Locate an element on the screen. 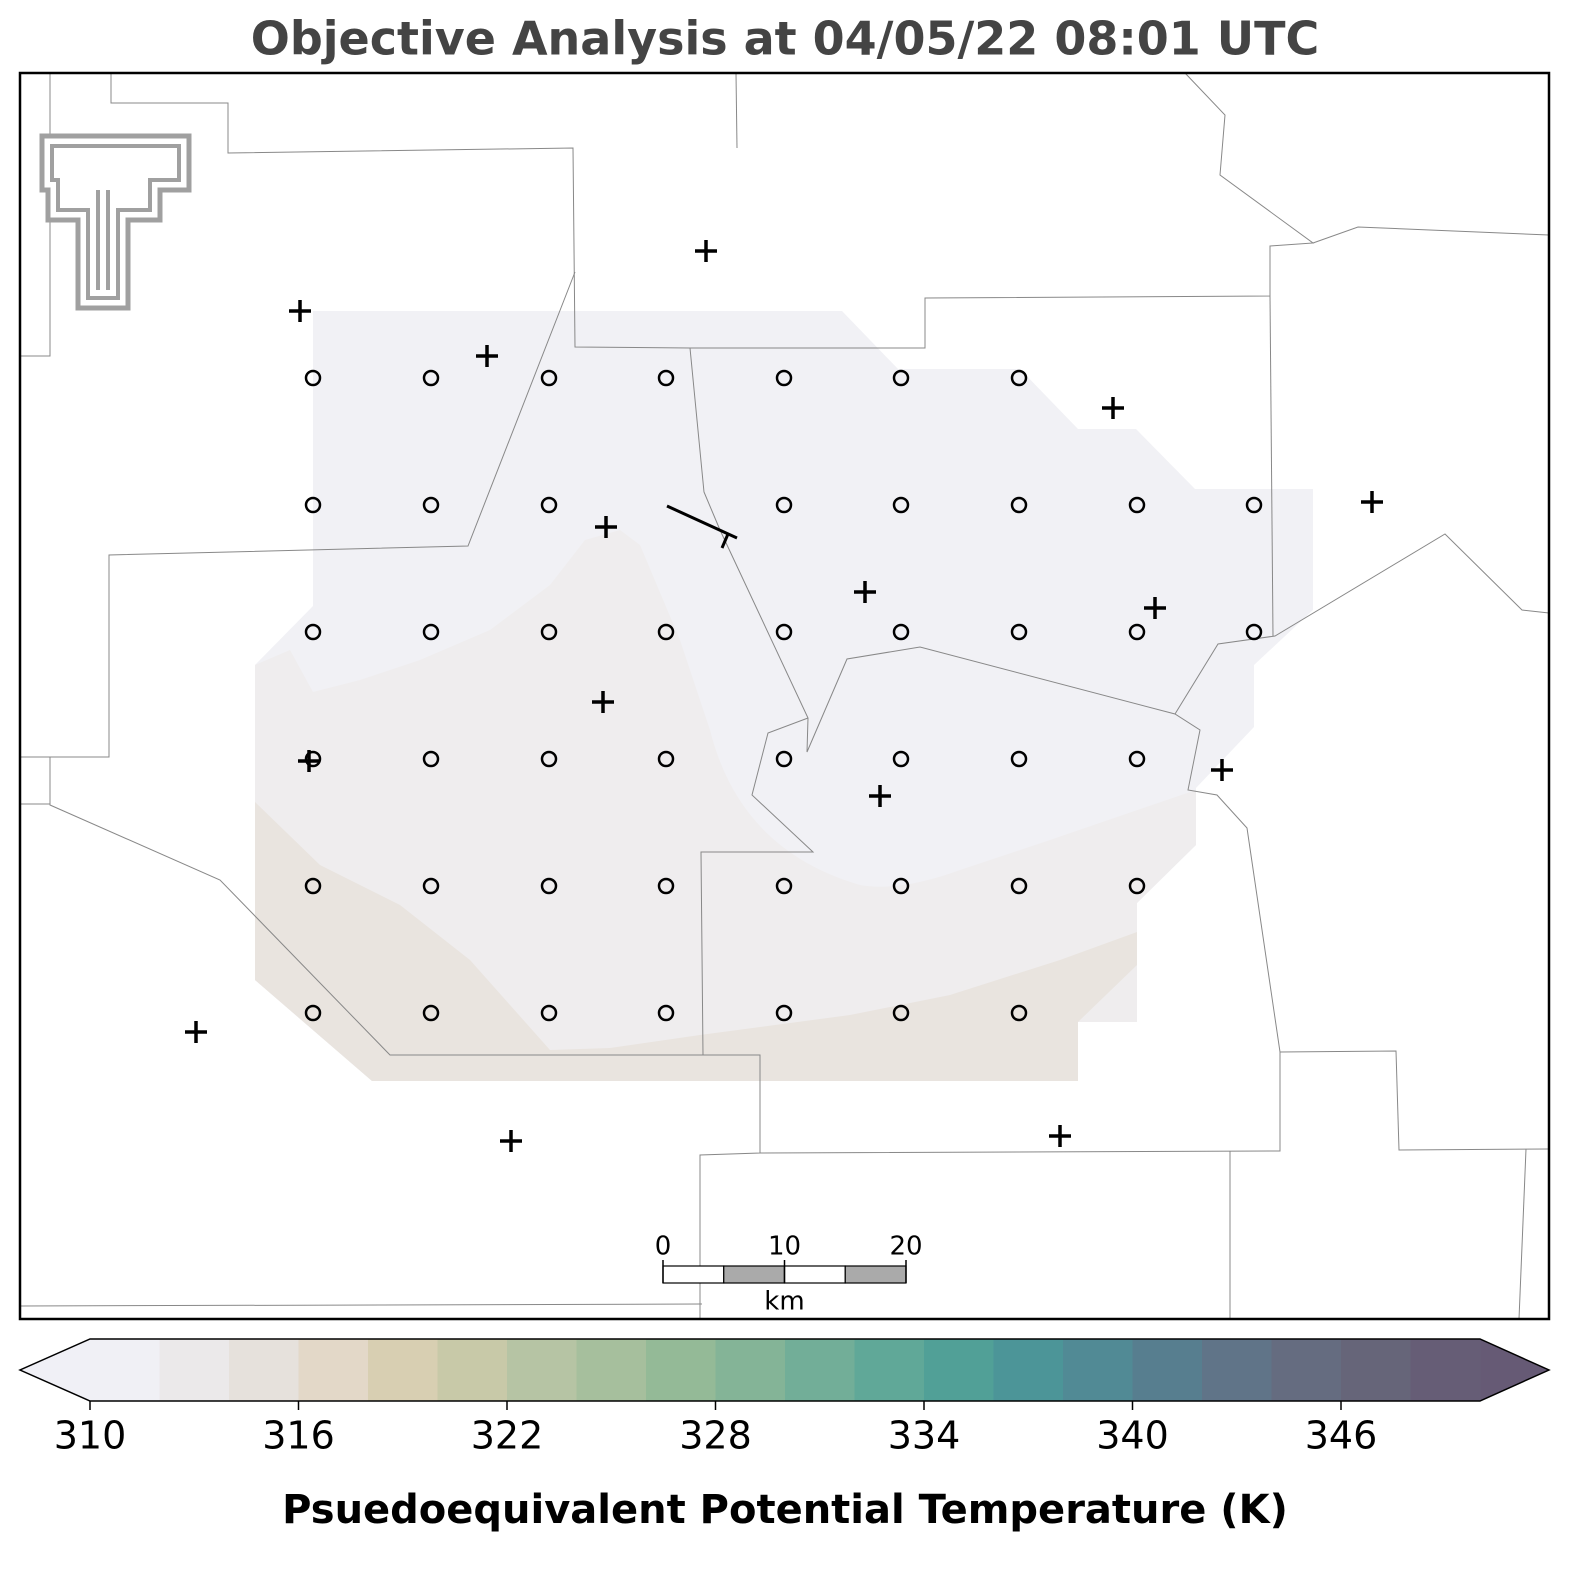 This screenshot has width=1589, height=1580. contour-fill is located at coordinates (696, 941).